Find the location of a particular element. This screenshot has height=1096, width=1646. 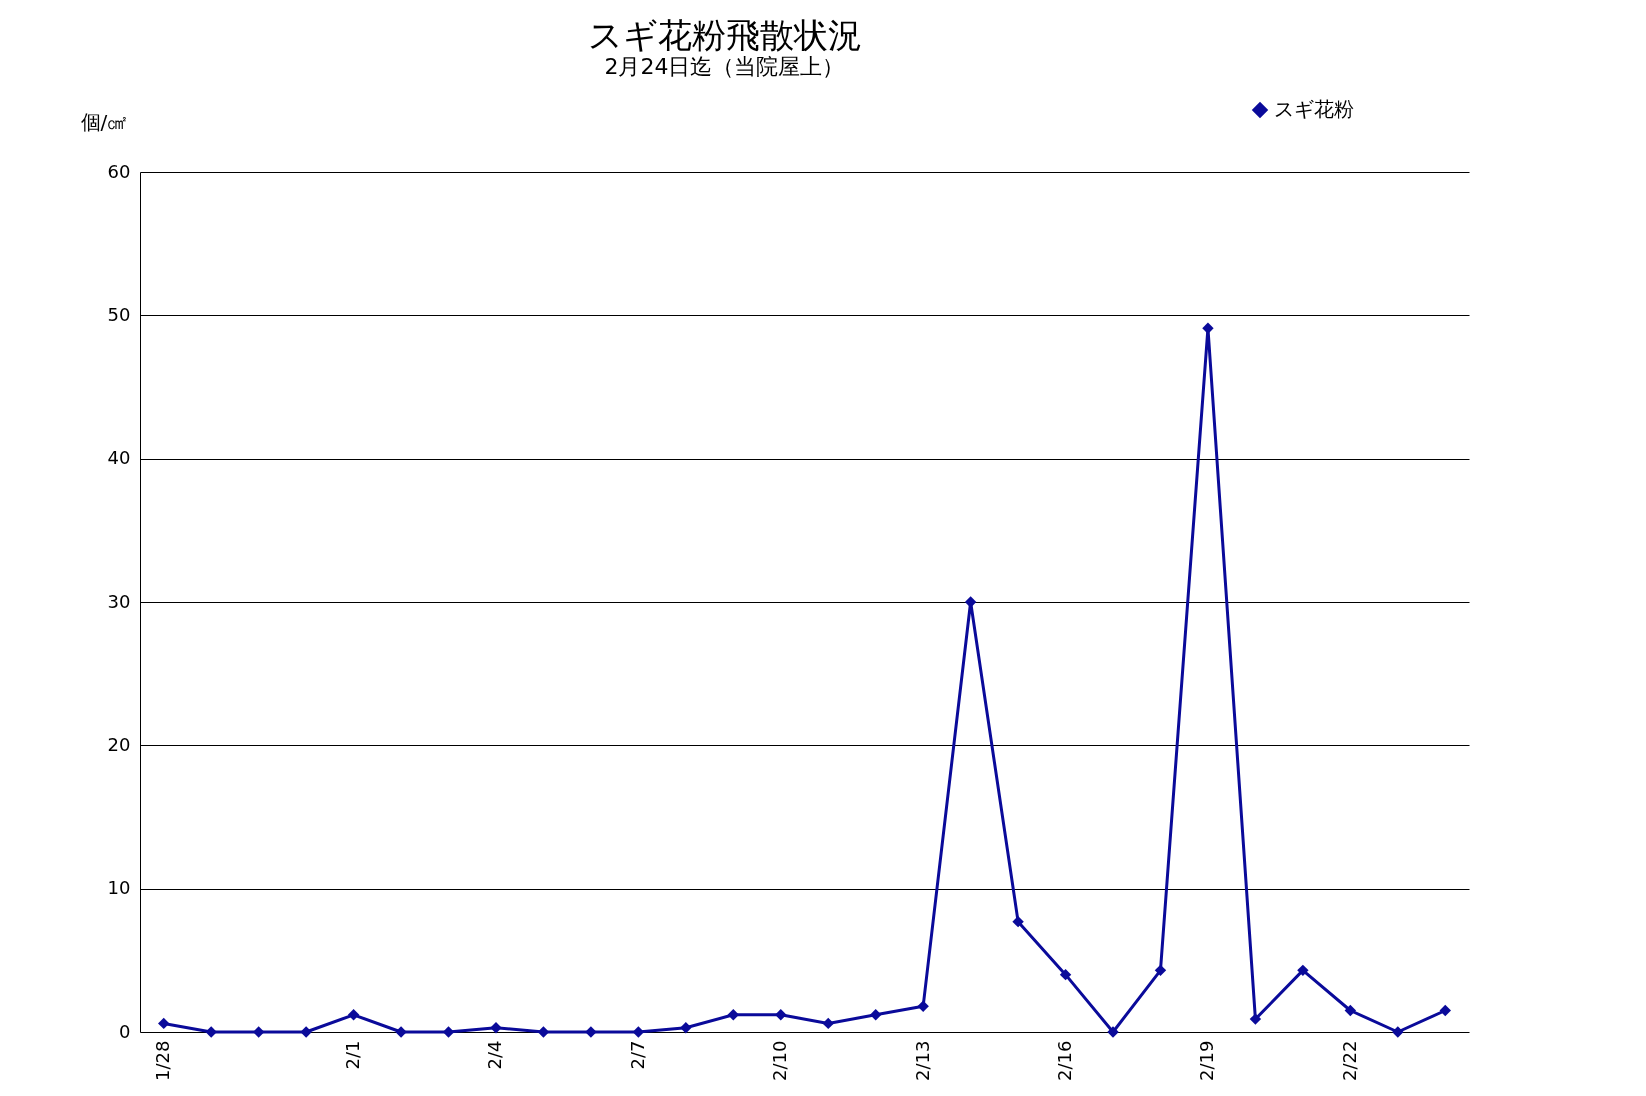

y-tick-label: 60 is located at coordinates (119, 171).